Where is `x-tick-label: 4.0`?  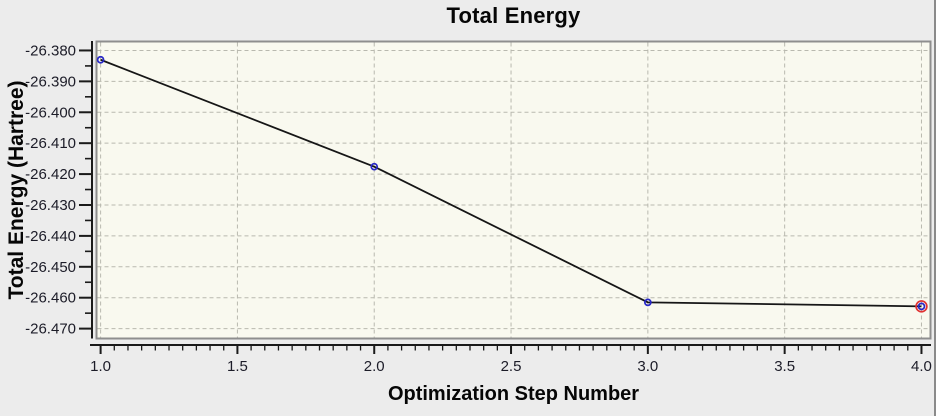 x-tick-label: 4.0 is located at coordinates (921, 366).